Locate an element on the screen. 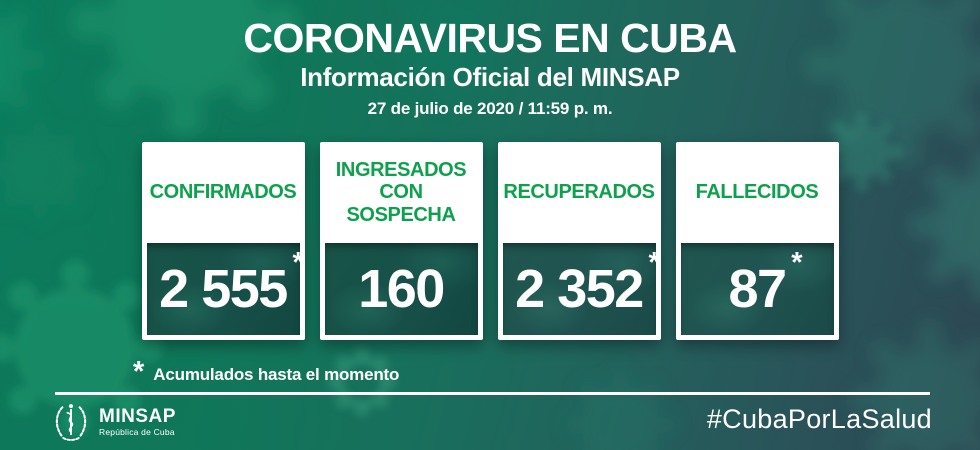  stat-card-fallecidos: FALLECIDOS 87 * is located at coordinates (757, 241).